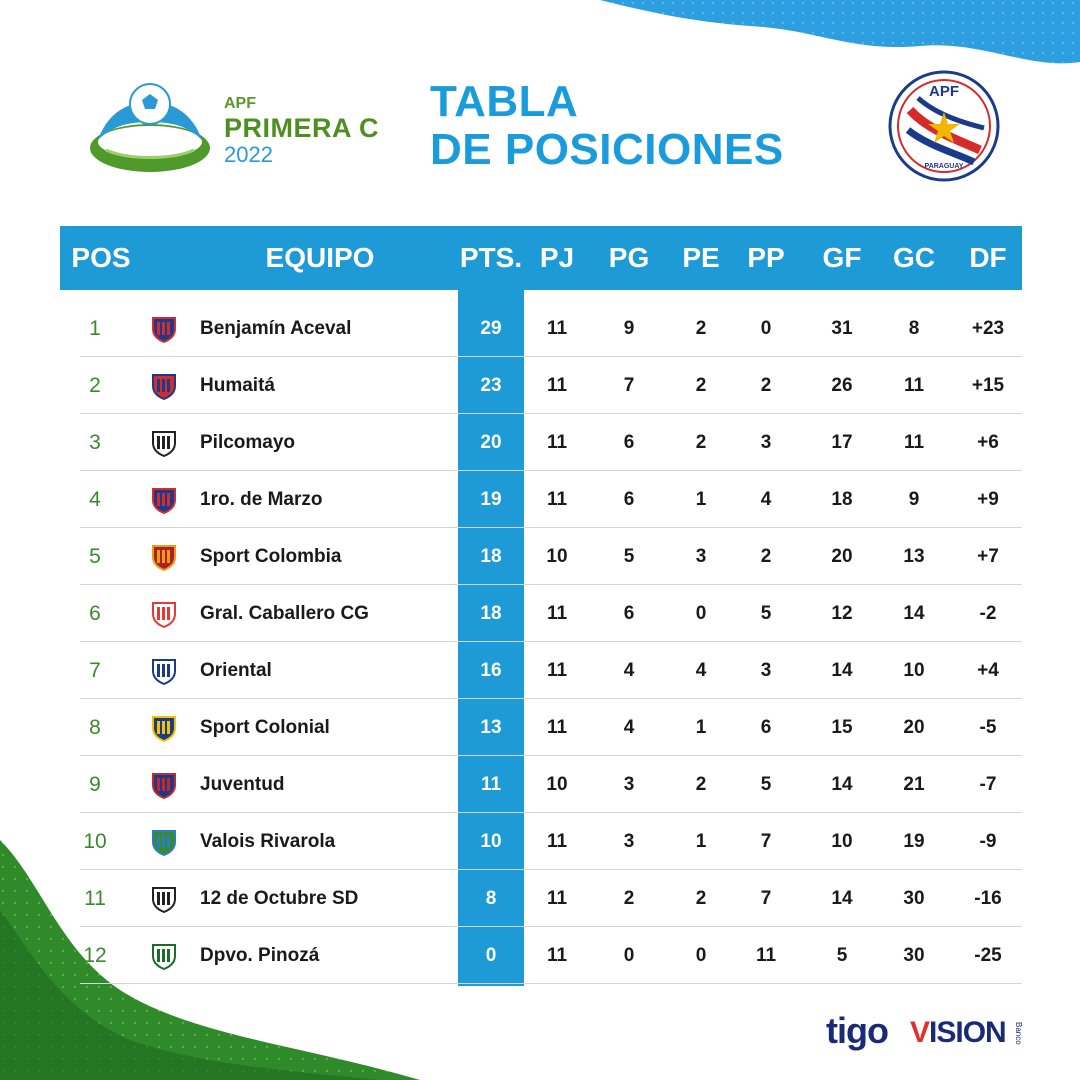 Image resolution: width=1080 pixels, height=1080 pixels. I want to click on pg-cell: 0, so click(629, 955).